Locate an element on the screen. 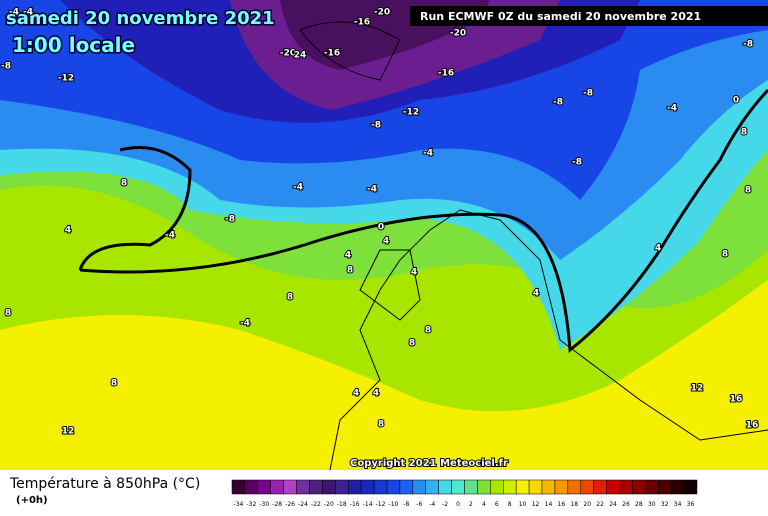 Image resolution: width=768 pixels, height=516 pixels. legend-label: -28 is located at coordinates (277, 504).